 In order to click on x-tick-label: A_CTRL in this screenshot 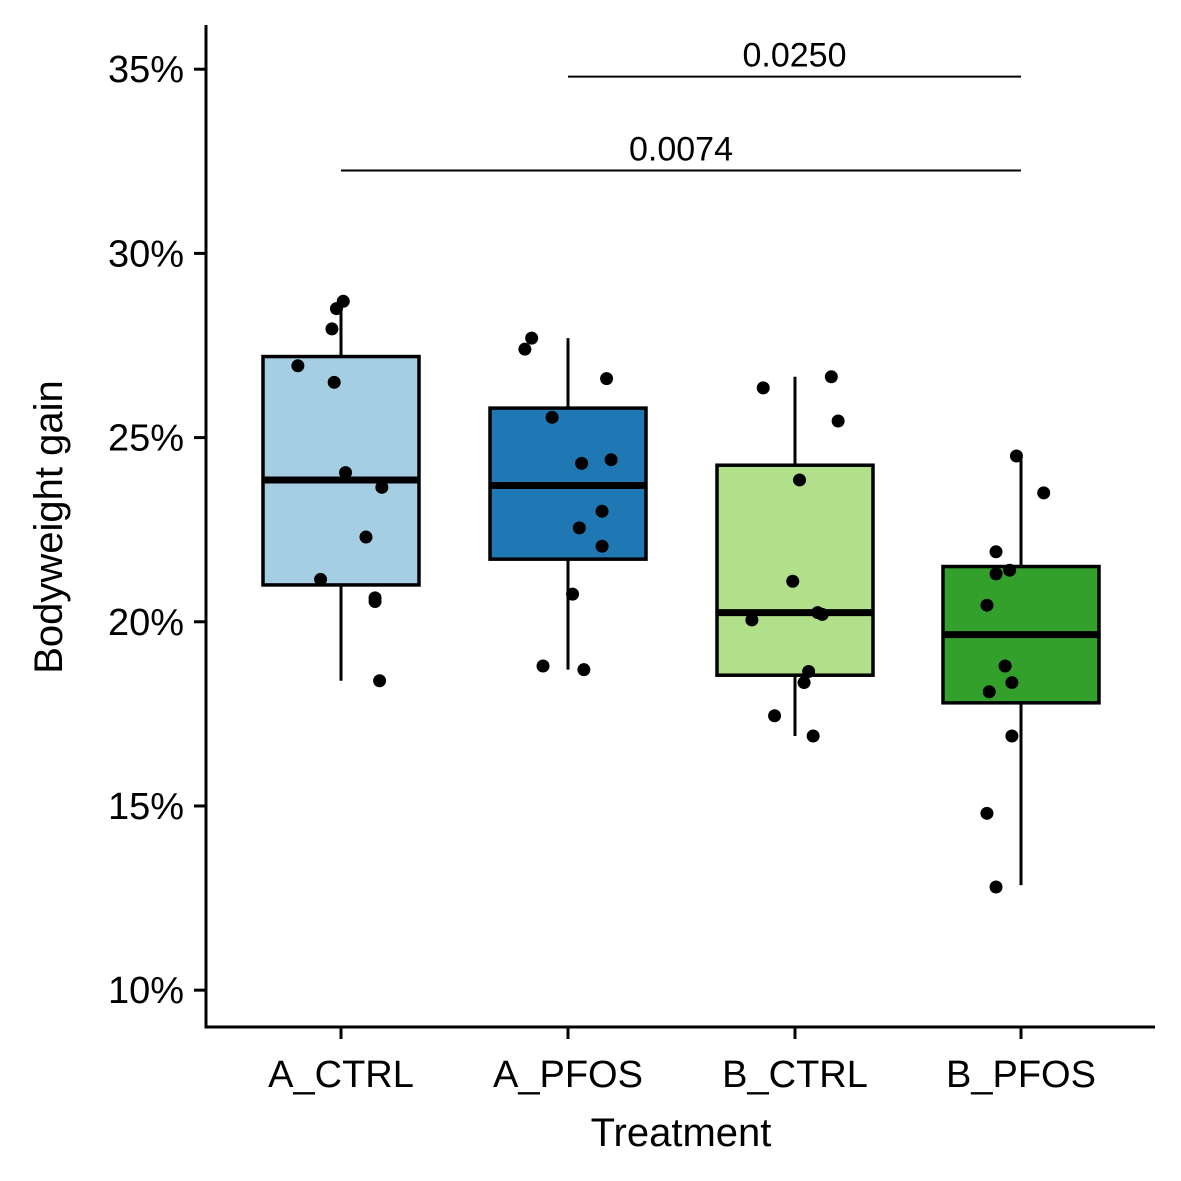, I will do `click(341, 1075)`.